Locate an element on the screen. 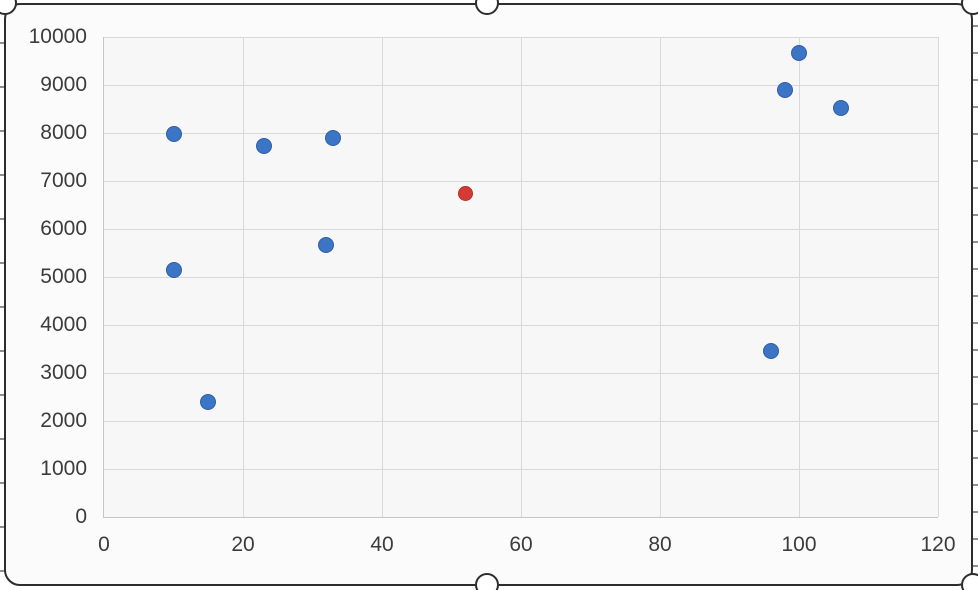  gridline-vertical is located at coordinates (938, 277).